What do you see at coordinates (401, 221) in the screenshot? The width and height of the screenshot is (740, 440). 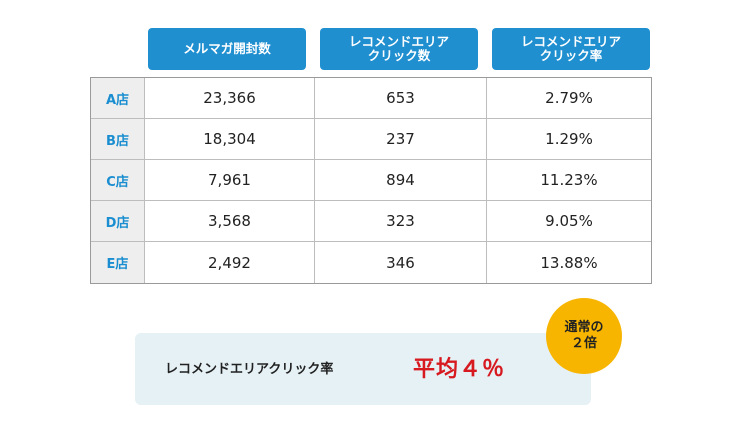 I see `clicks-cell: 323` at bounding box center [401, 221].